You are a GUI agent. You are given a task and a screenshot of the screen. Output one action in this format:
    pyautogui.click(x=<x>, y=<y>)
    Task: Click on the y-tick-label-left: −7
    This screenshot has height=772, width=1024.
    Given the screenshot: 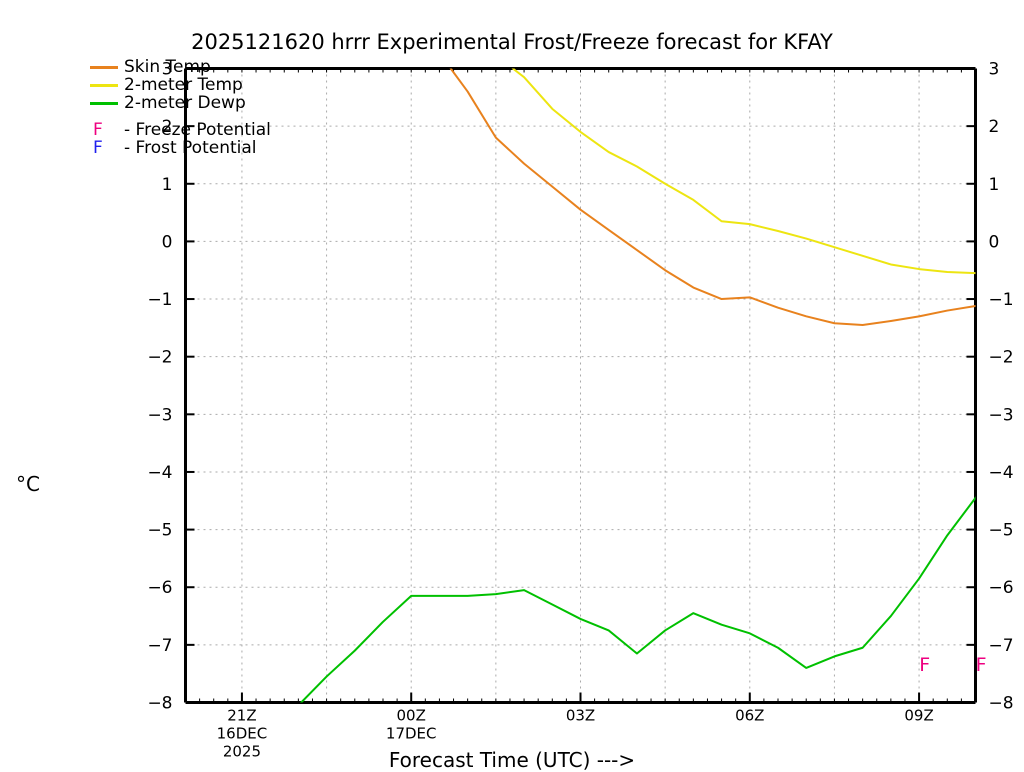 What is the action you would take?
    pyautogui.click(x=159, y=646)
    